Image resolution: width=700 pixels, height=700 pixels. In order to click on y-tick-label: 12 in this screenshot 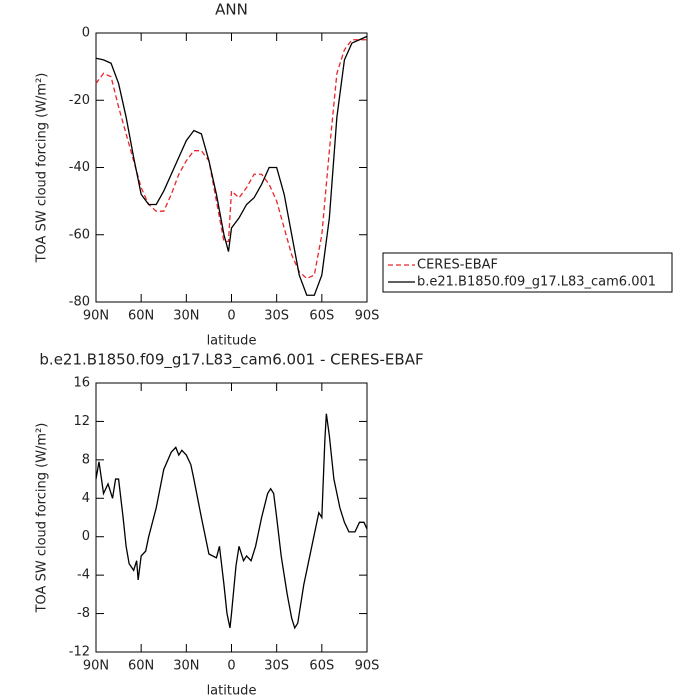, I will do `click(81, 421)`.